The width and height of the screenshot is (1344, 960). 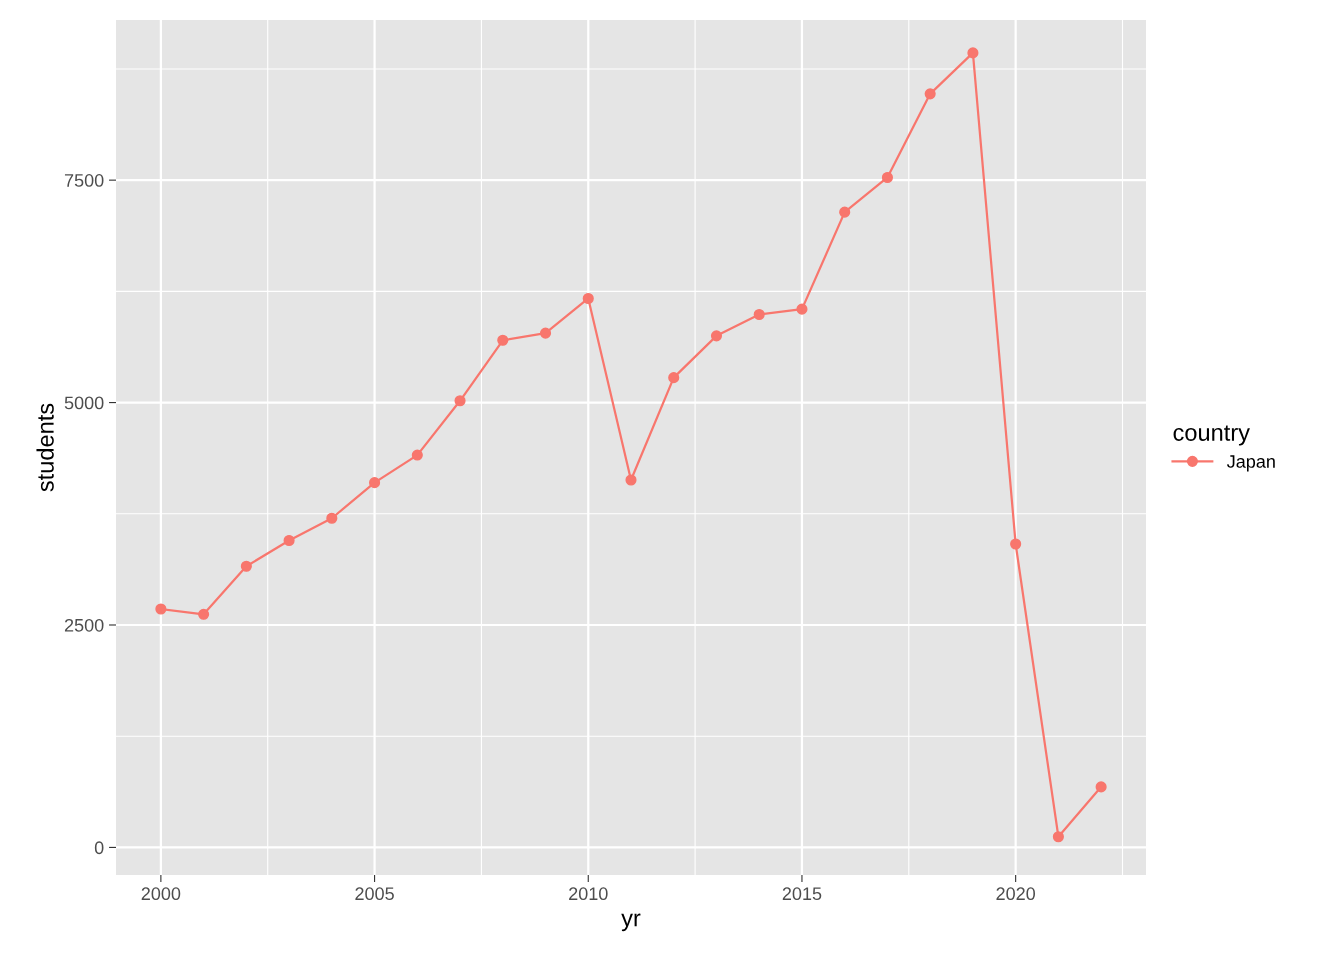 What do you see at coordinates (45, 447) in the screenshot?
I see `y-axis-title: students` at bounding box center [45, 447].